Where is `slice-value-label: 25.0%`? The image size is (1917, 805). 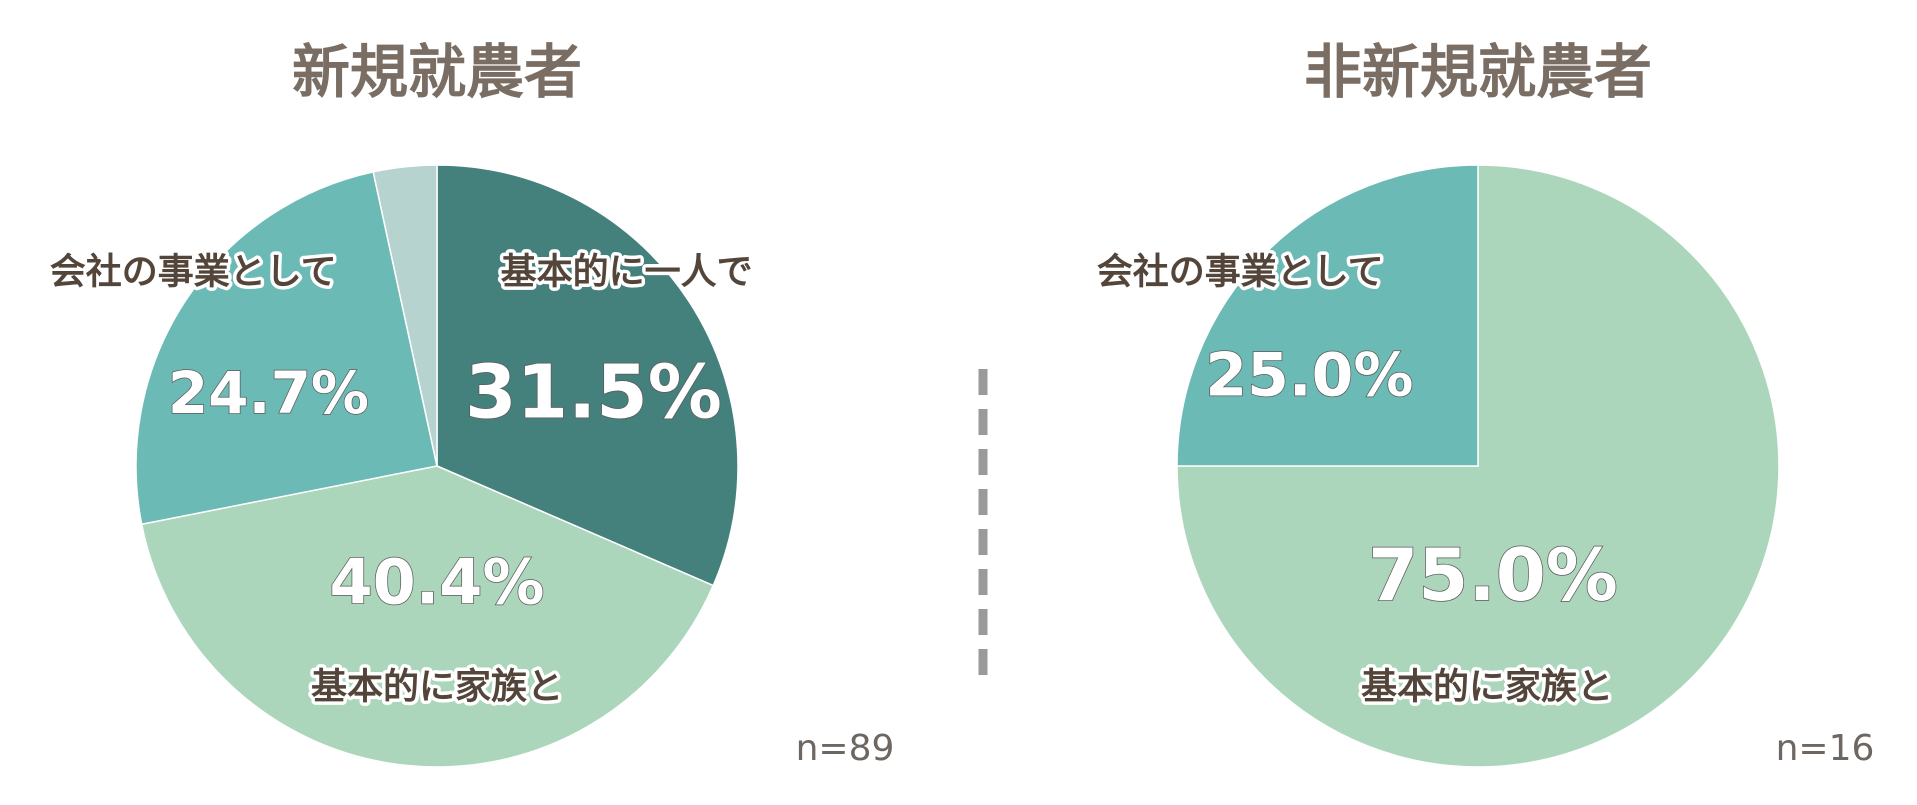
slice-value-label: 25.0% is located at coordinates (1309, 375).